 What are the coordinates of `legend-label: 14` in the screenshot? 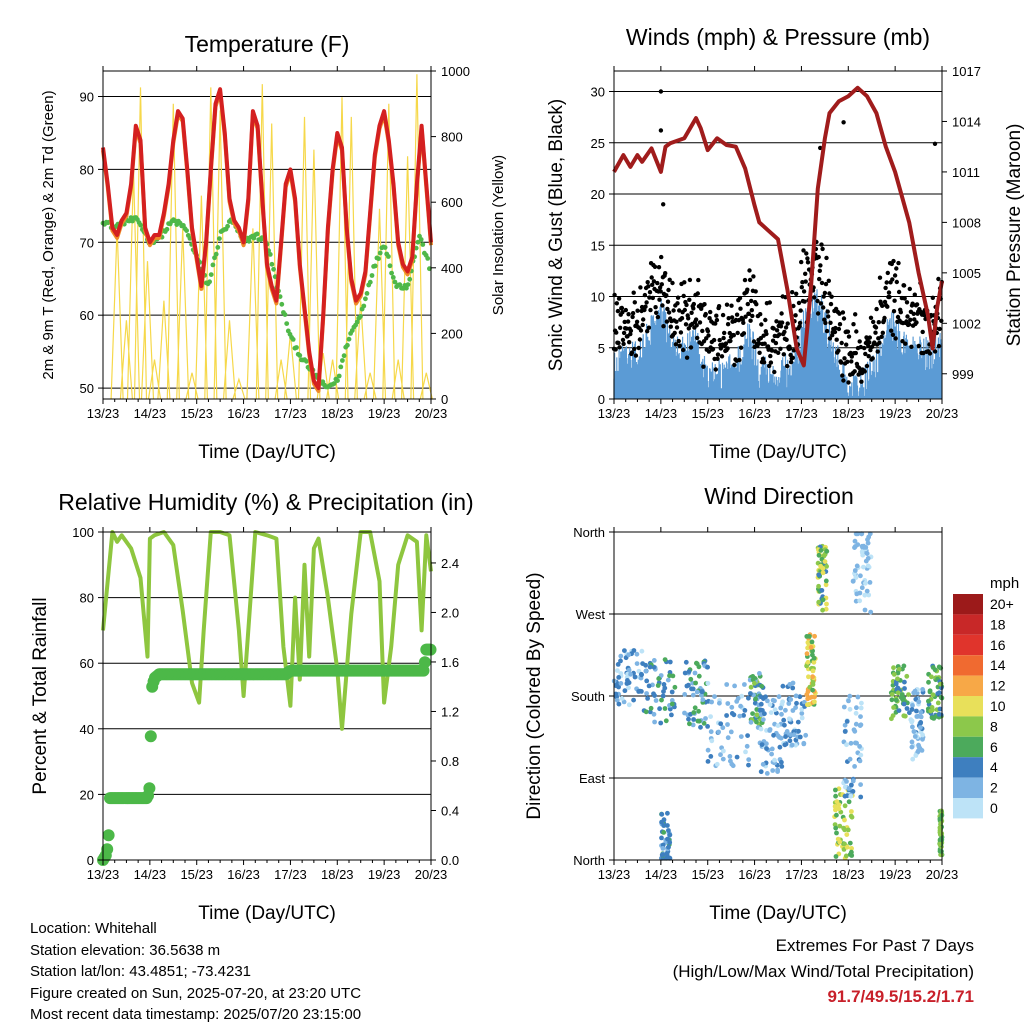 It's located at (998, 665).